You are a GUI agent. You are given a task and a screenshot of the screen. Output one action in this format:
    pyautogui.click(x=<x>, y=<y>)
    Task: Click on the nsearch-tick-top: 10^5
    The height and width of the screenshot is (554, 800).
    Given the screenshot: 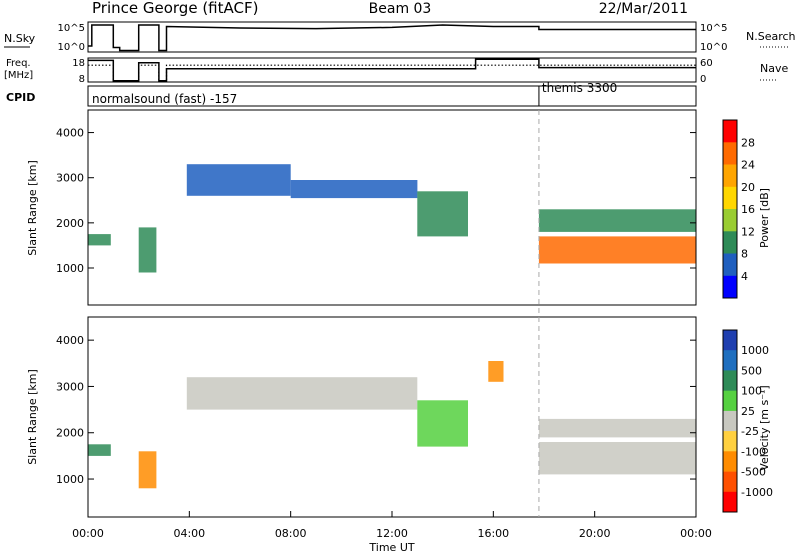 What is the action you would take?
    pyautogui.click(x=713, y=28)
    